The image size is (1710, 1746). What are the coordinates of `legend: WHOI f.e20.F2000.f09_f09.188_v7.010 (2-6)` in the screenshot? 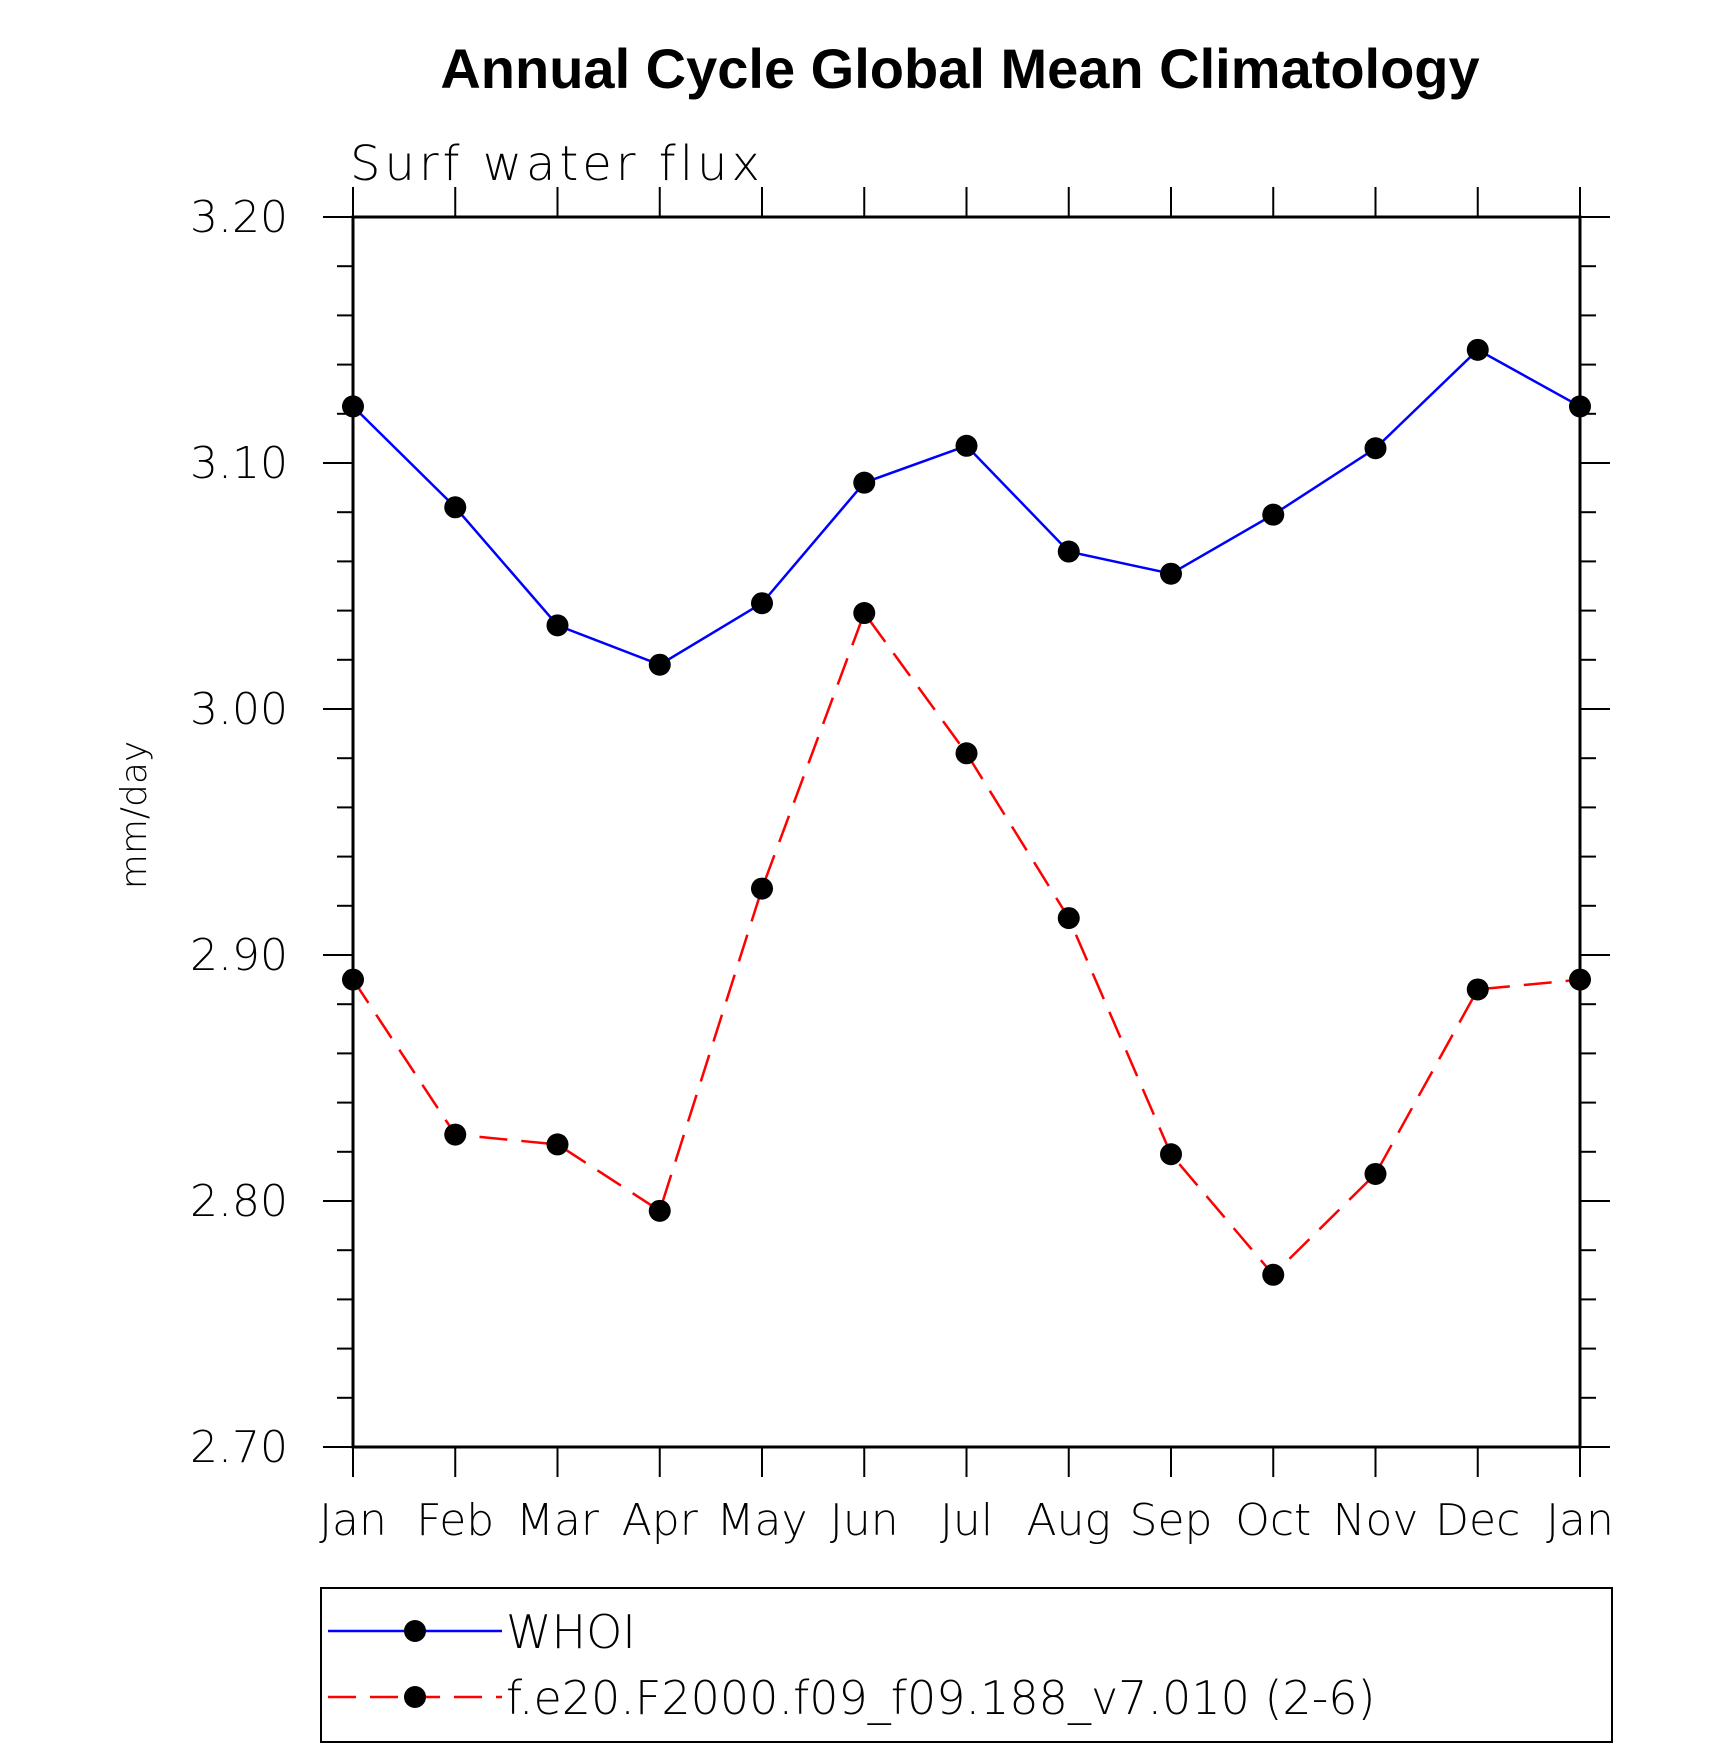 It's located at (852, 1665).